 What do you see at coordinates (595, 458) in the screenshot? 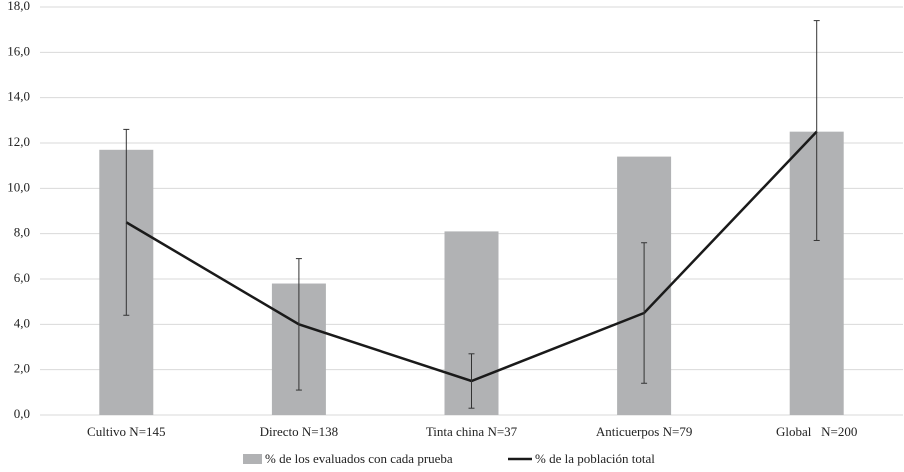
I see `legend-label: % de la población total` at bounding box center [595, 458].